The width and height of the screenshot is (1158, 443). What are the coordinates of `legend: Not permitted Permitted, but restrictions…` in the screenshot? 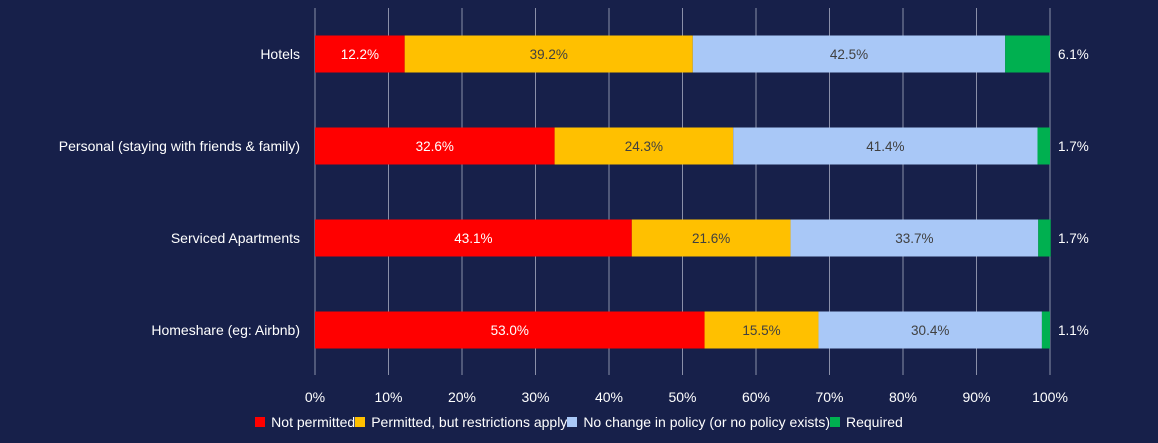 It's located at (579, 422).